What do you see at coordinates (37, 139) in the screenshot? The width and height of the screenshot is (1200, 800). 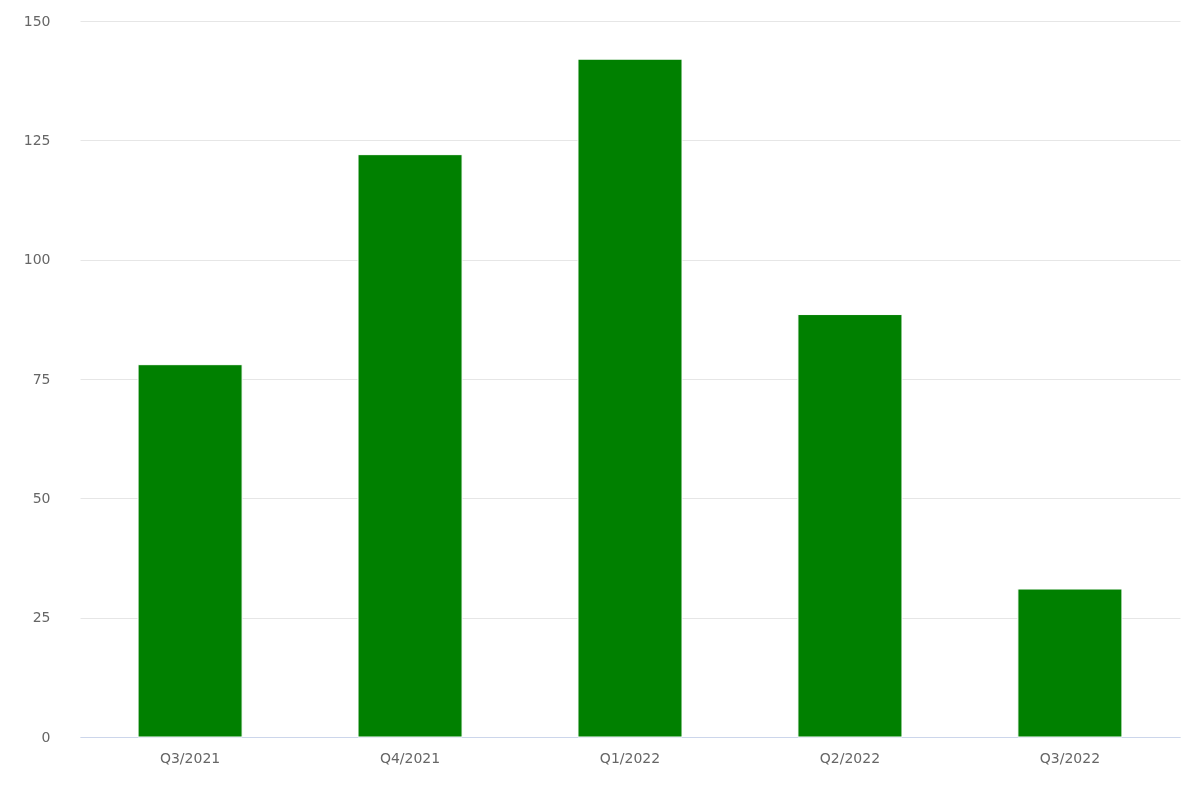 I see `y-tick-label: 125` at bounding box center [37, 139].